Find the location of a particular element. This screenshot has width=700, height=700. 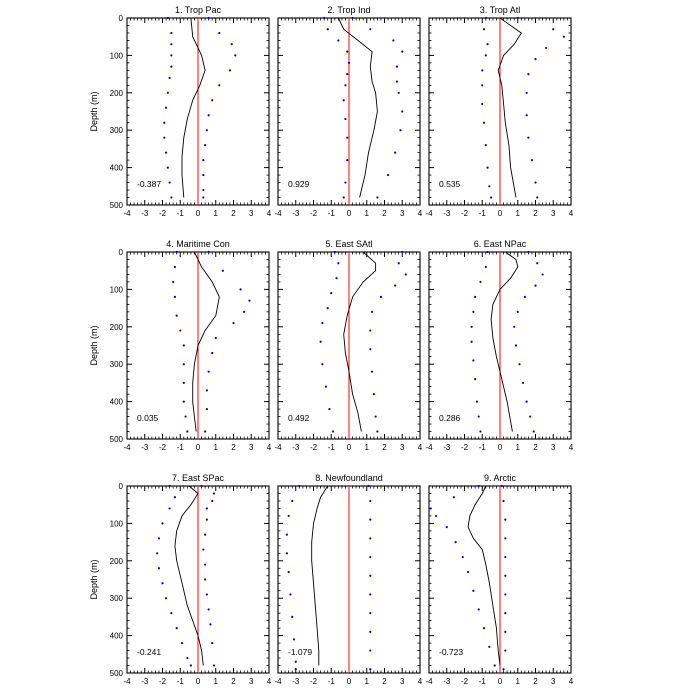

panel-value-label: -0.241 is located at coordinates (149, 652).